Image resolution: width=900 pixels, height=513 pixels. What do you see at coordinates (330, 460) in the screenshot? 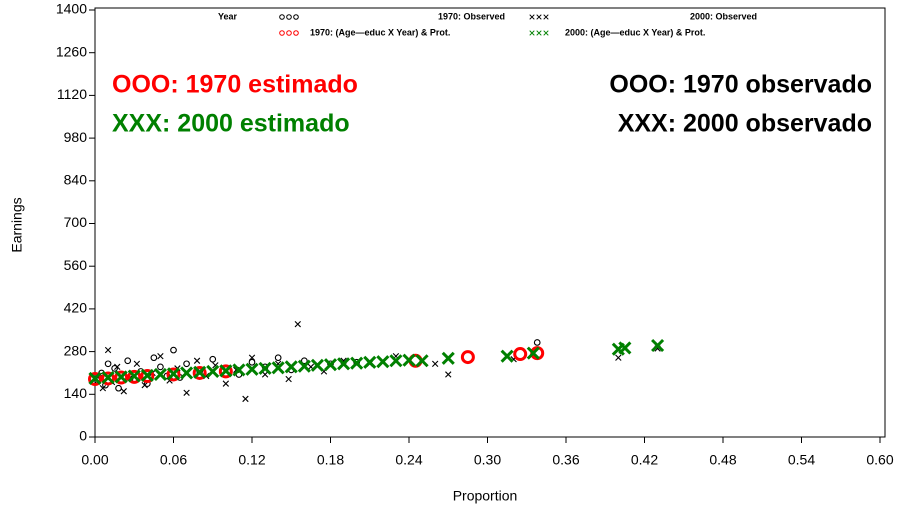
I see `x-tick-label: 0.18` at bounding box center [330, 460].